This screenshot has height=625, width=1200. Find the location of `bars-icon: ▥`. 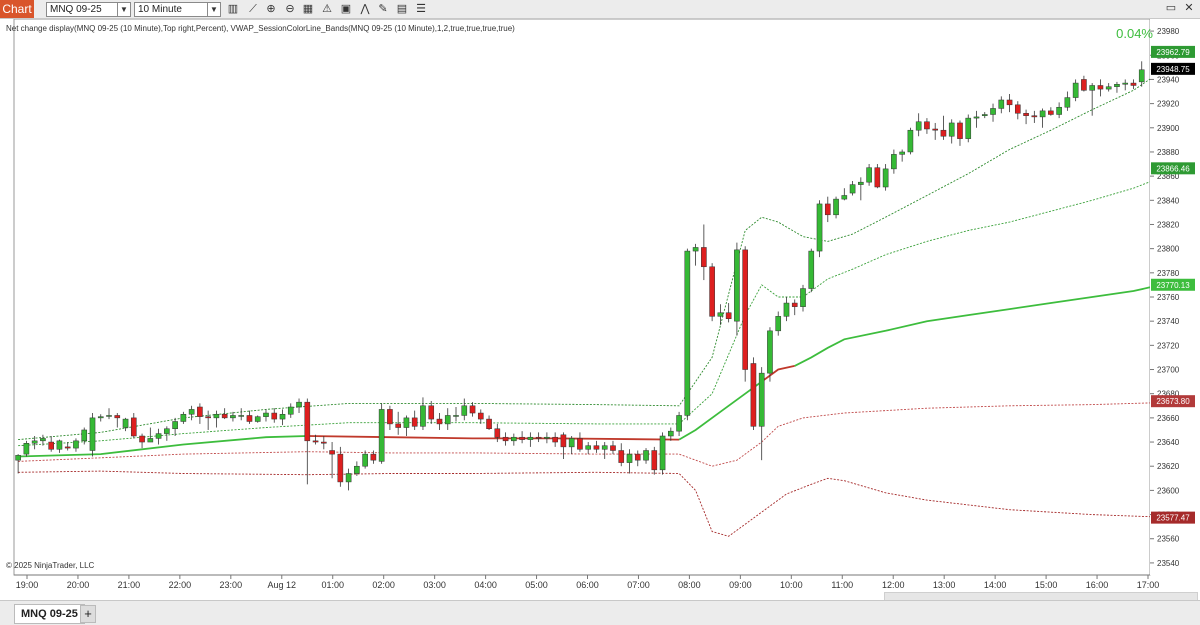

bars-icon: ▥ is located at coordinates (233, 9).